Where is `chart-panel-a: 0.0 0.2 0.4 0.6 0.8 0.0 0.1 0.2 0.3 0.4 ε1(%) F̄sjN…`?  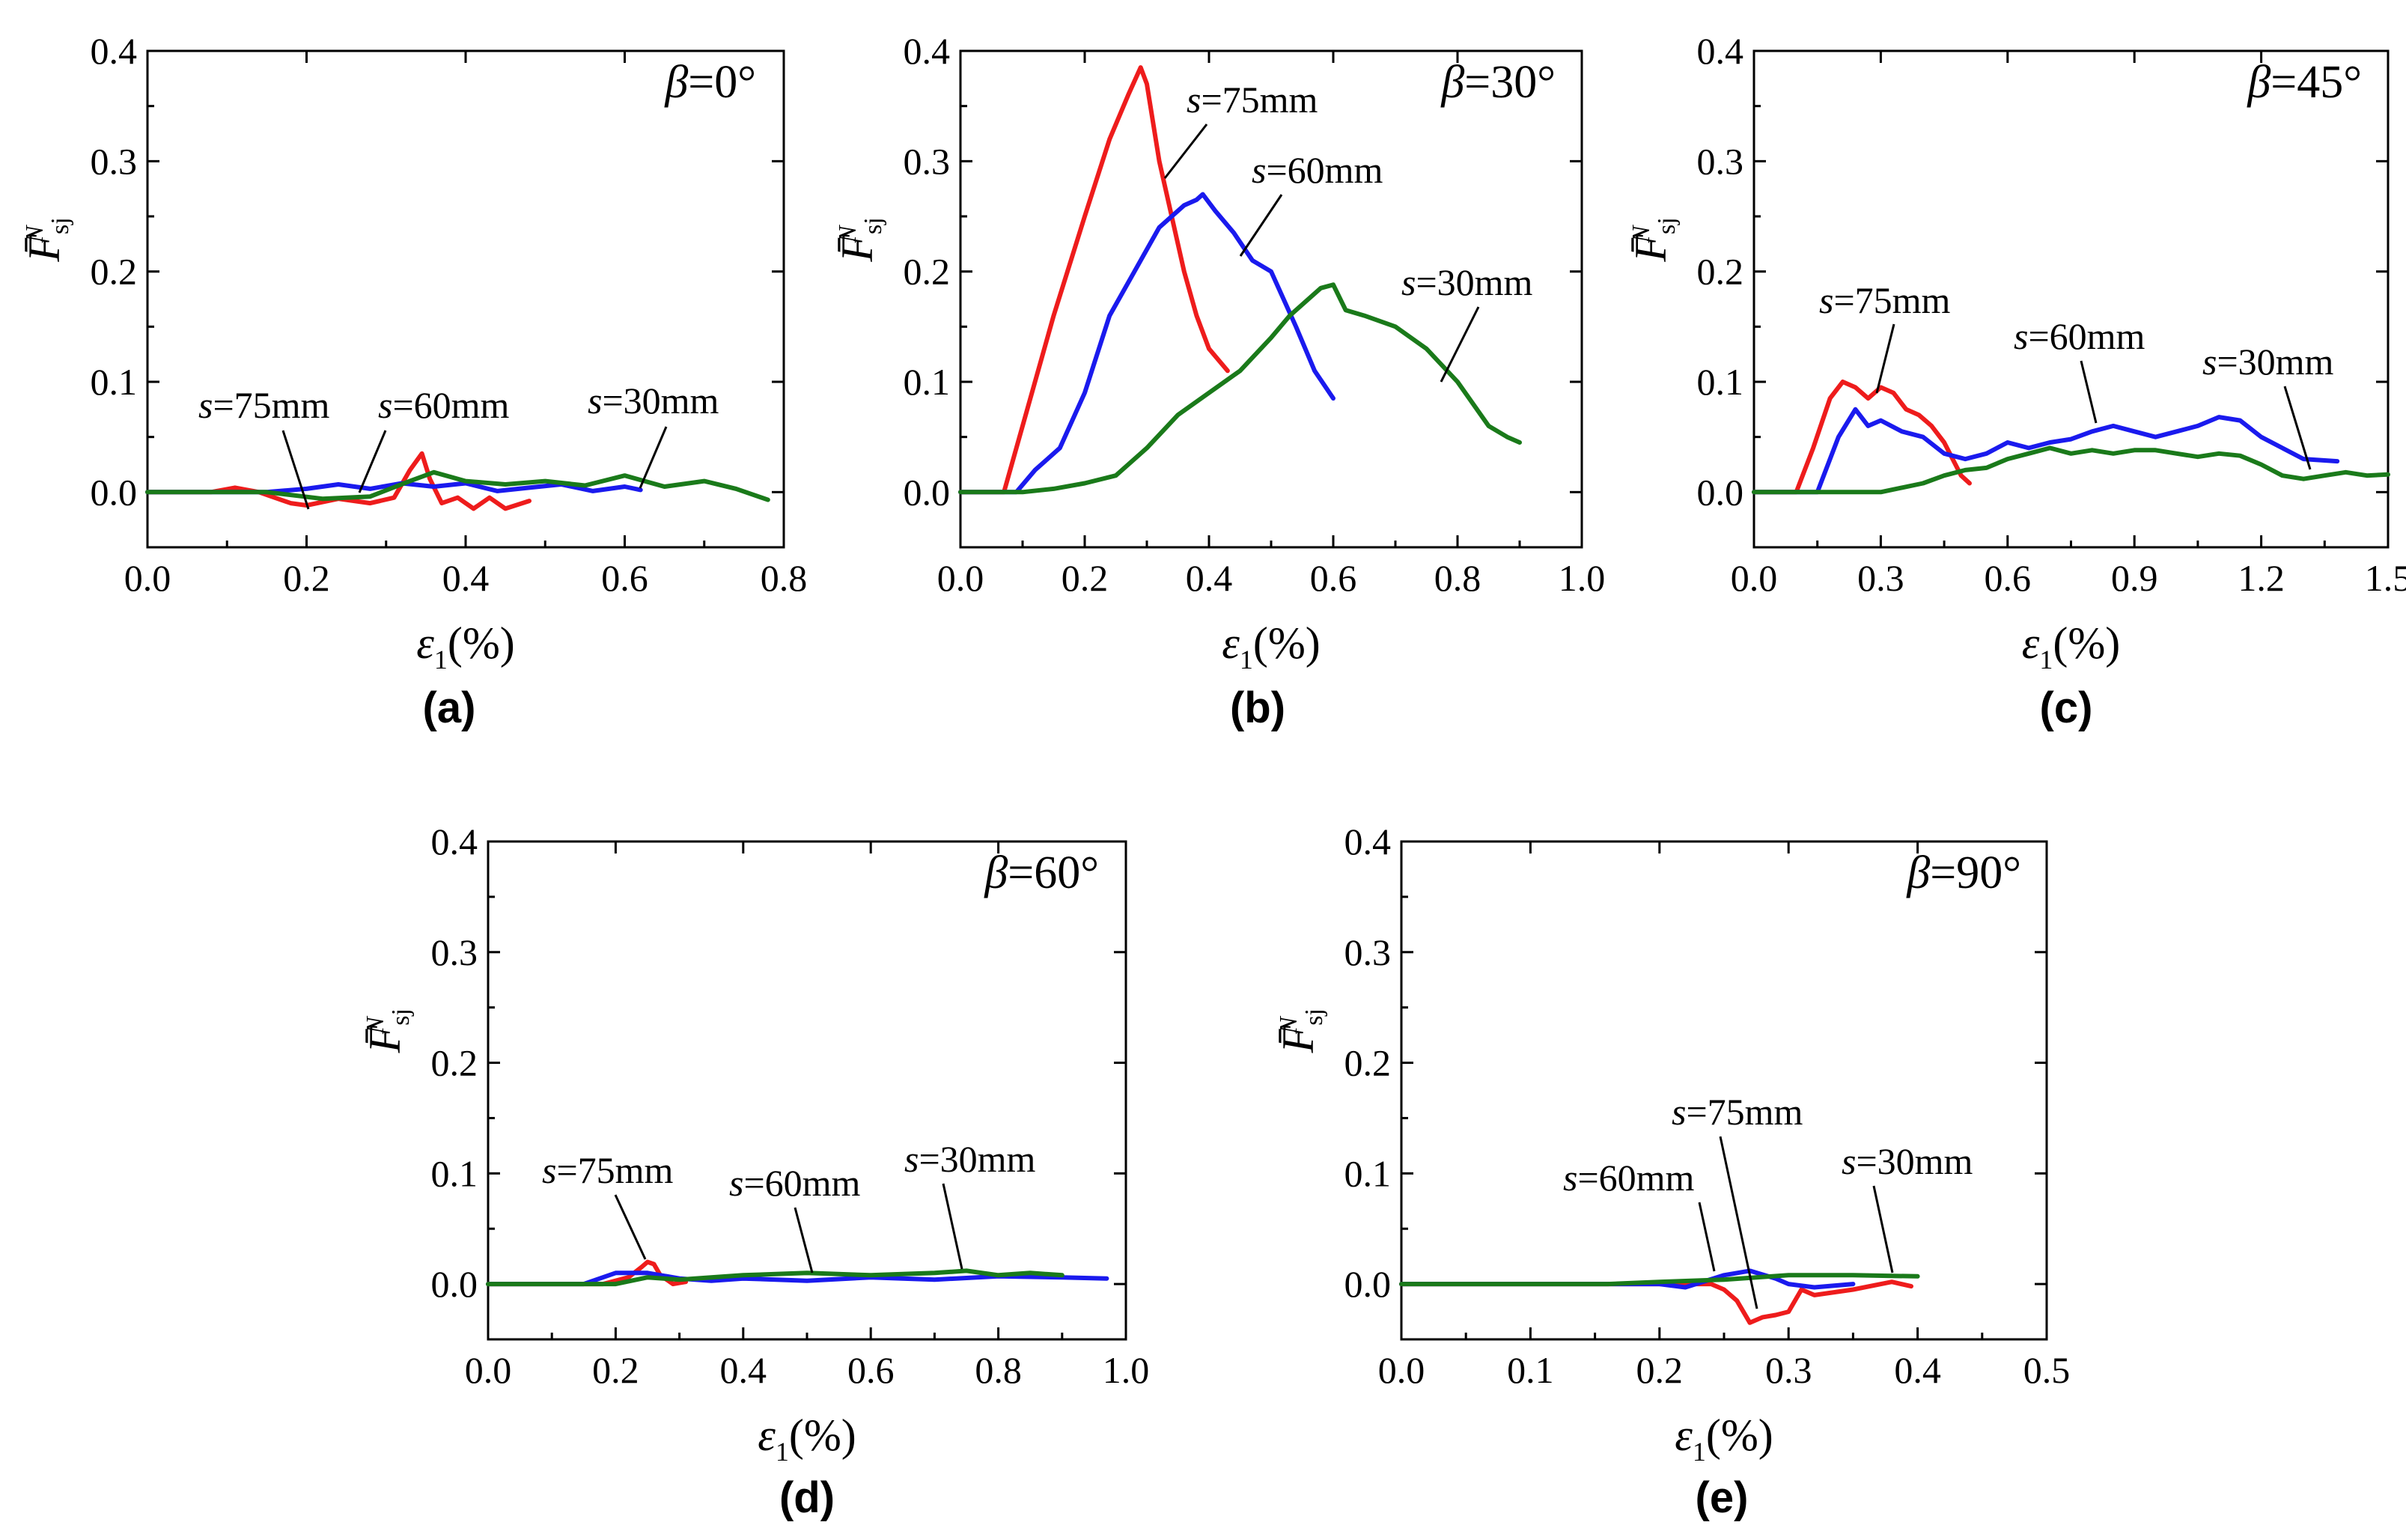 chart-panel-a: 0.0 0.2 0.4 0.6 0.8 0.0 0.1 0.2 0.3 0.4 ε1(%) F̄sjN… is located at coordinates (413, 381).